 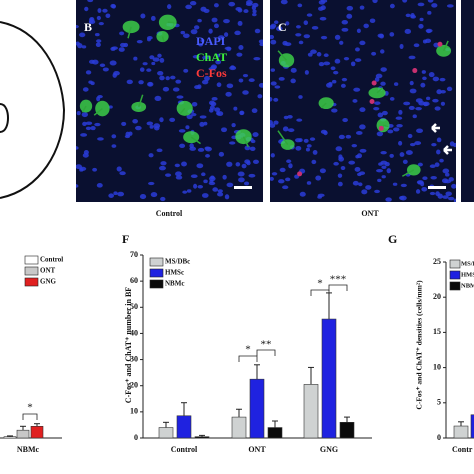 What do you see at coordinates (257, 449) in the screenshot?
I see `x-tick-label: ONT` at bounding box center [257, 449].